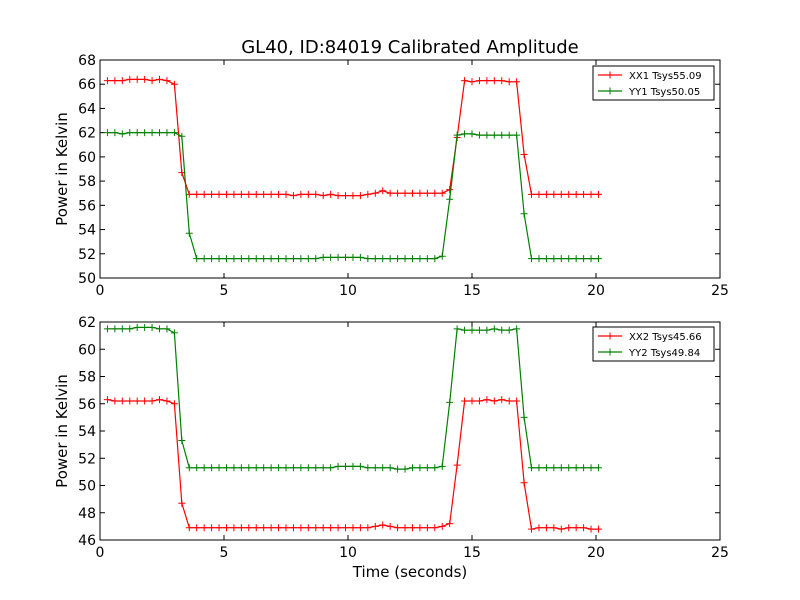 The image size is (800, 600). Describe the element at coordinates (596, 553) in the screenshot. I see `x-tick-label: 20` at that location.